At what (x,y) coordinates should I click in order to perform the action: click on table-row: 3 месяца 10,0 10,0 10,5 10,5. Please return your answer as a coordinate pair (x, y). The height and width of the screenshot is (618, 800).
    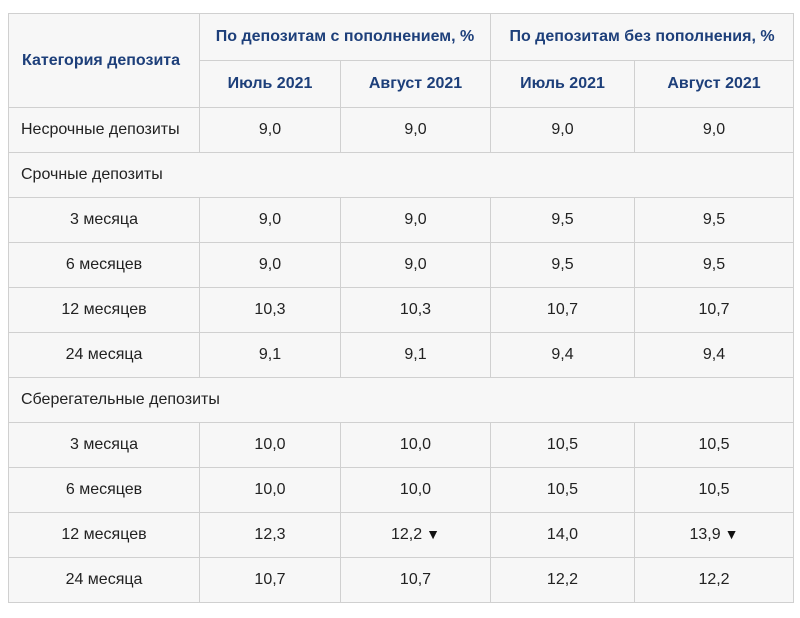
    Looking at the image, I should click on (401, 445).